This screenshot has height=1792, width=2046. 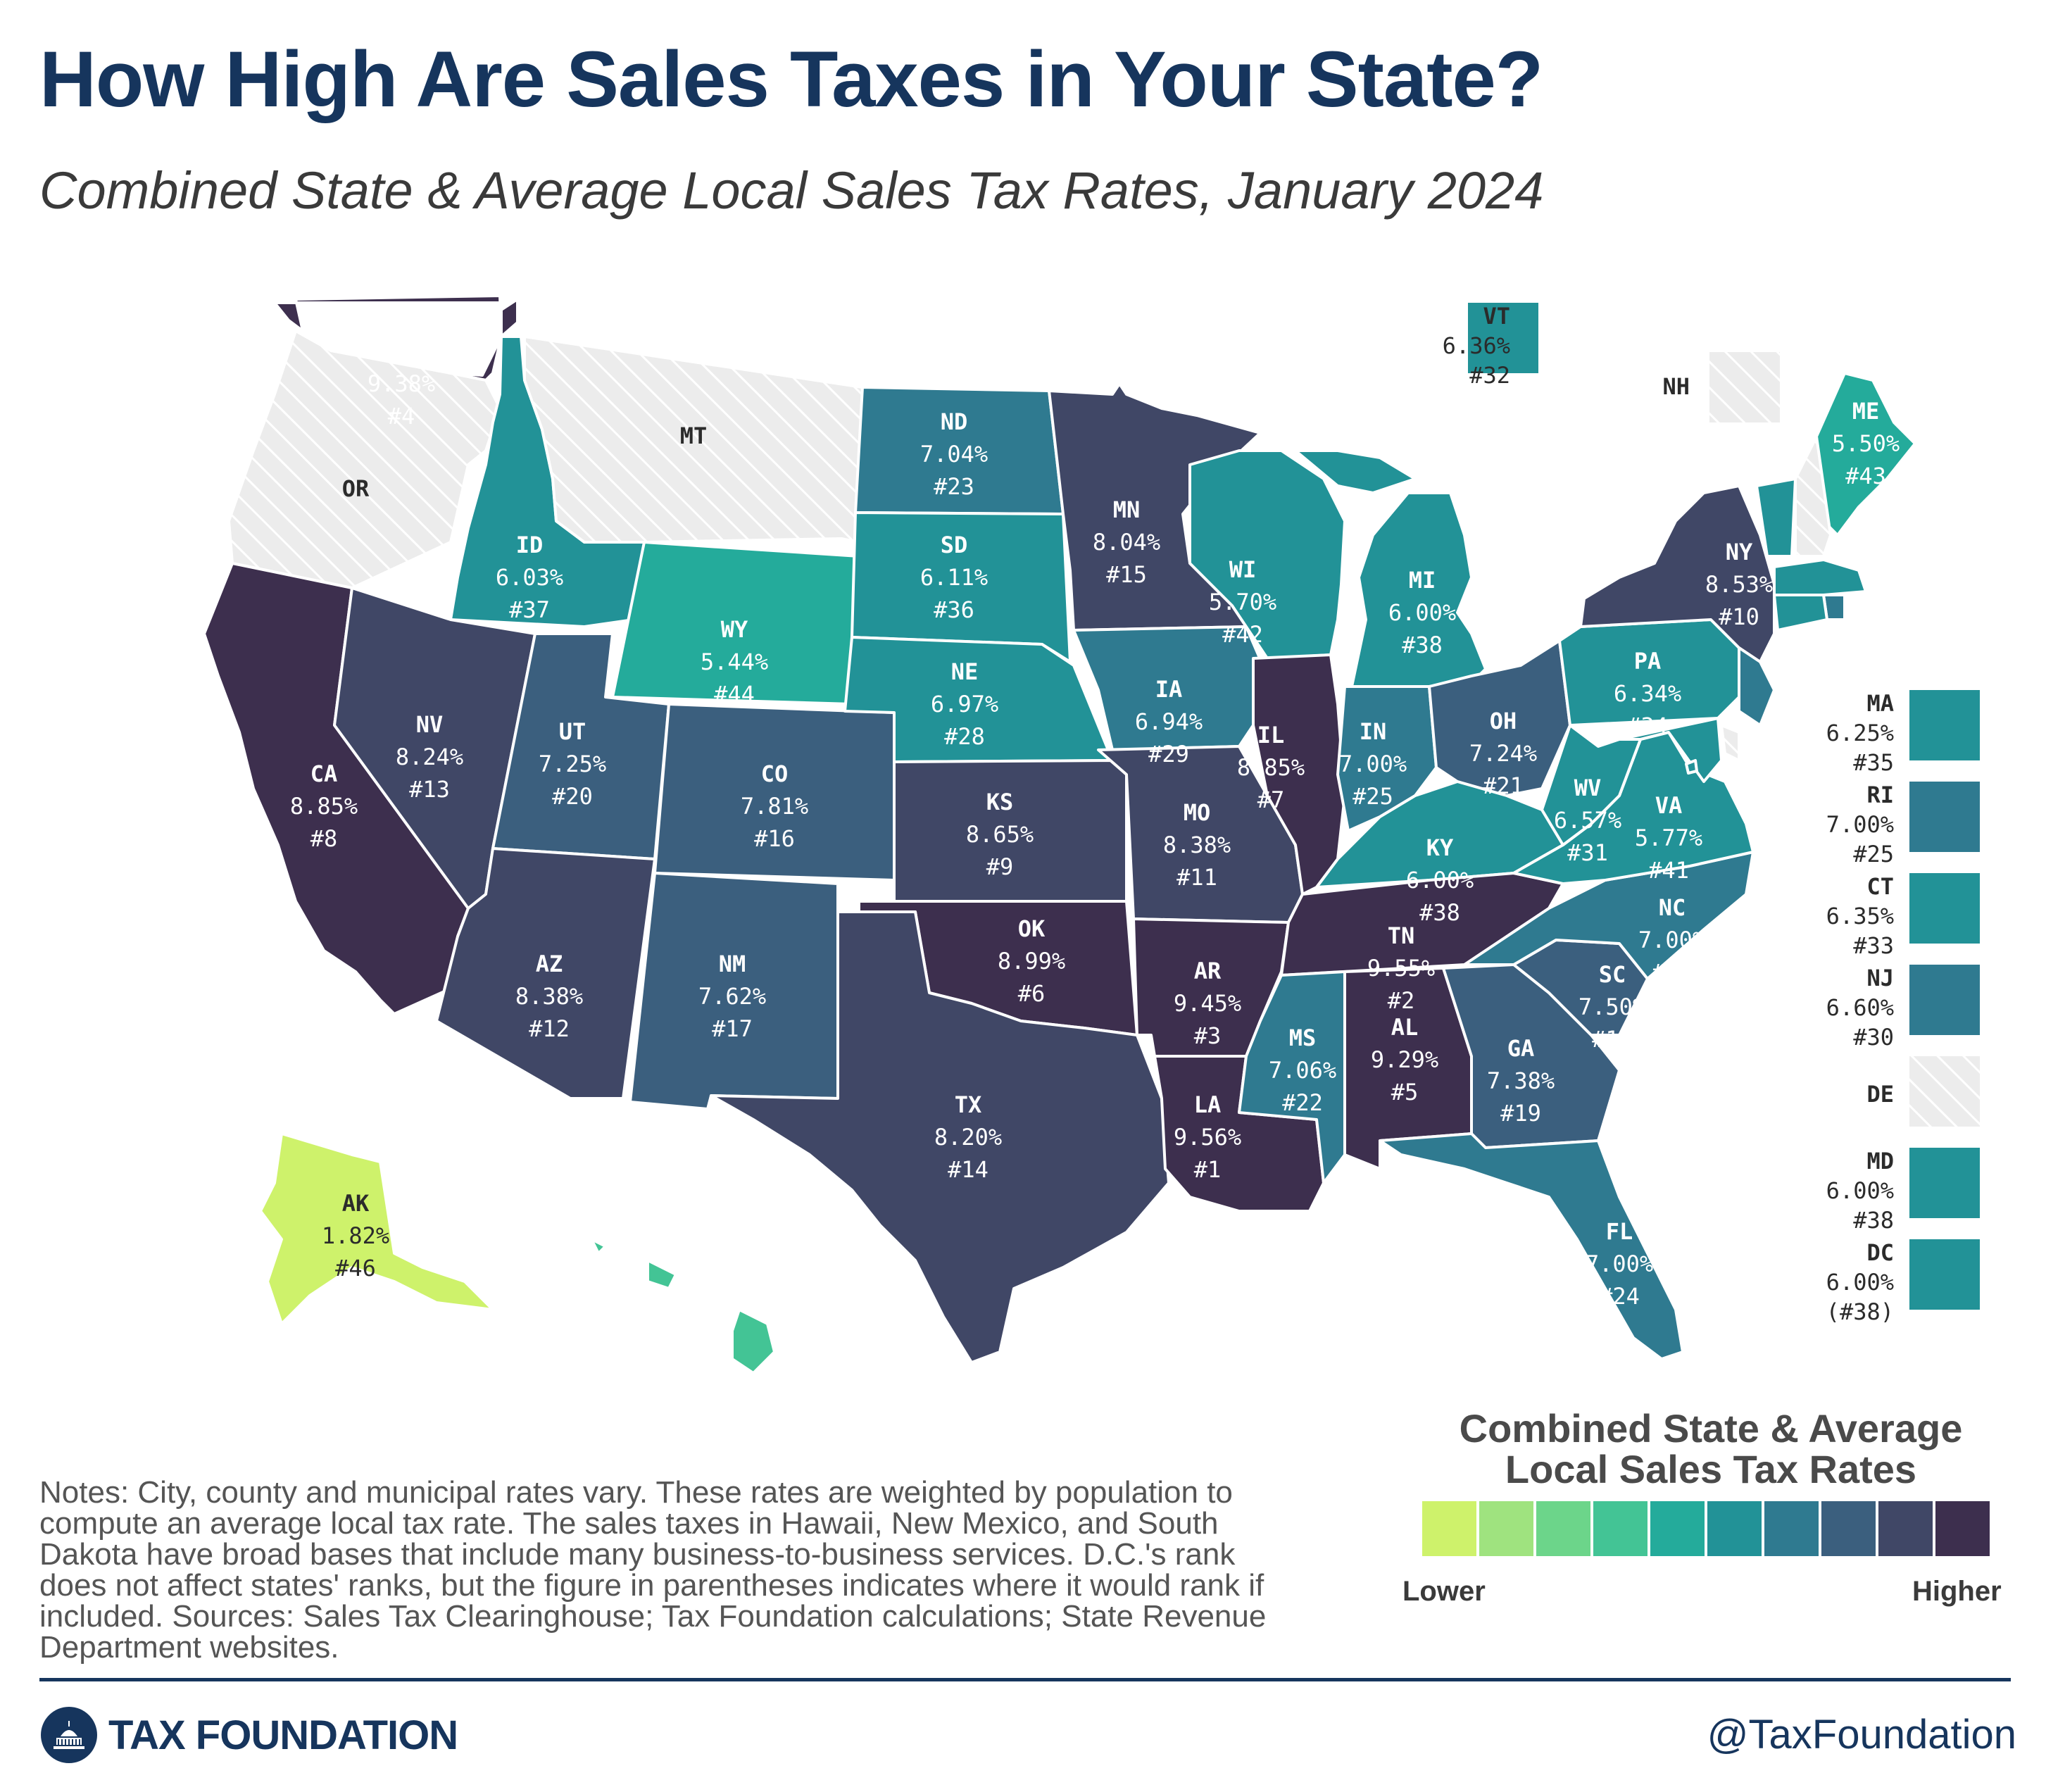 I want to click on state-ia, so click(x=1170, y=688).